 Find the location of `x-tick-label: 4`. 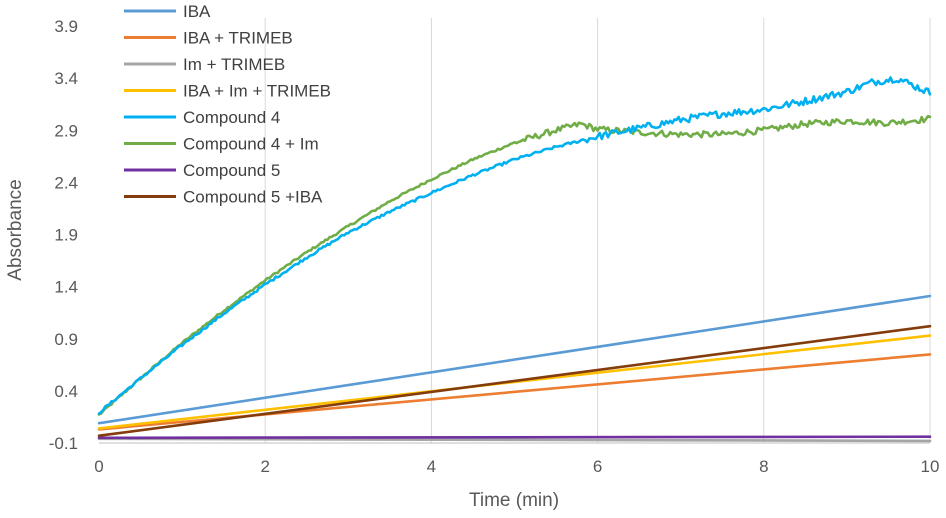

x-tick-label: 4 is located at coordinates (431, 466).